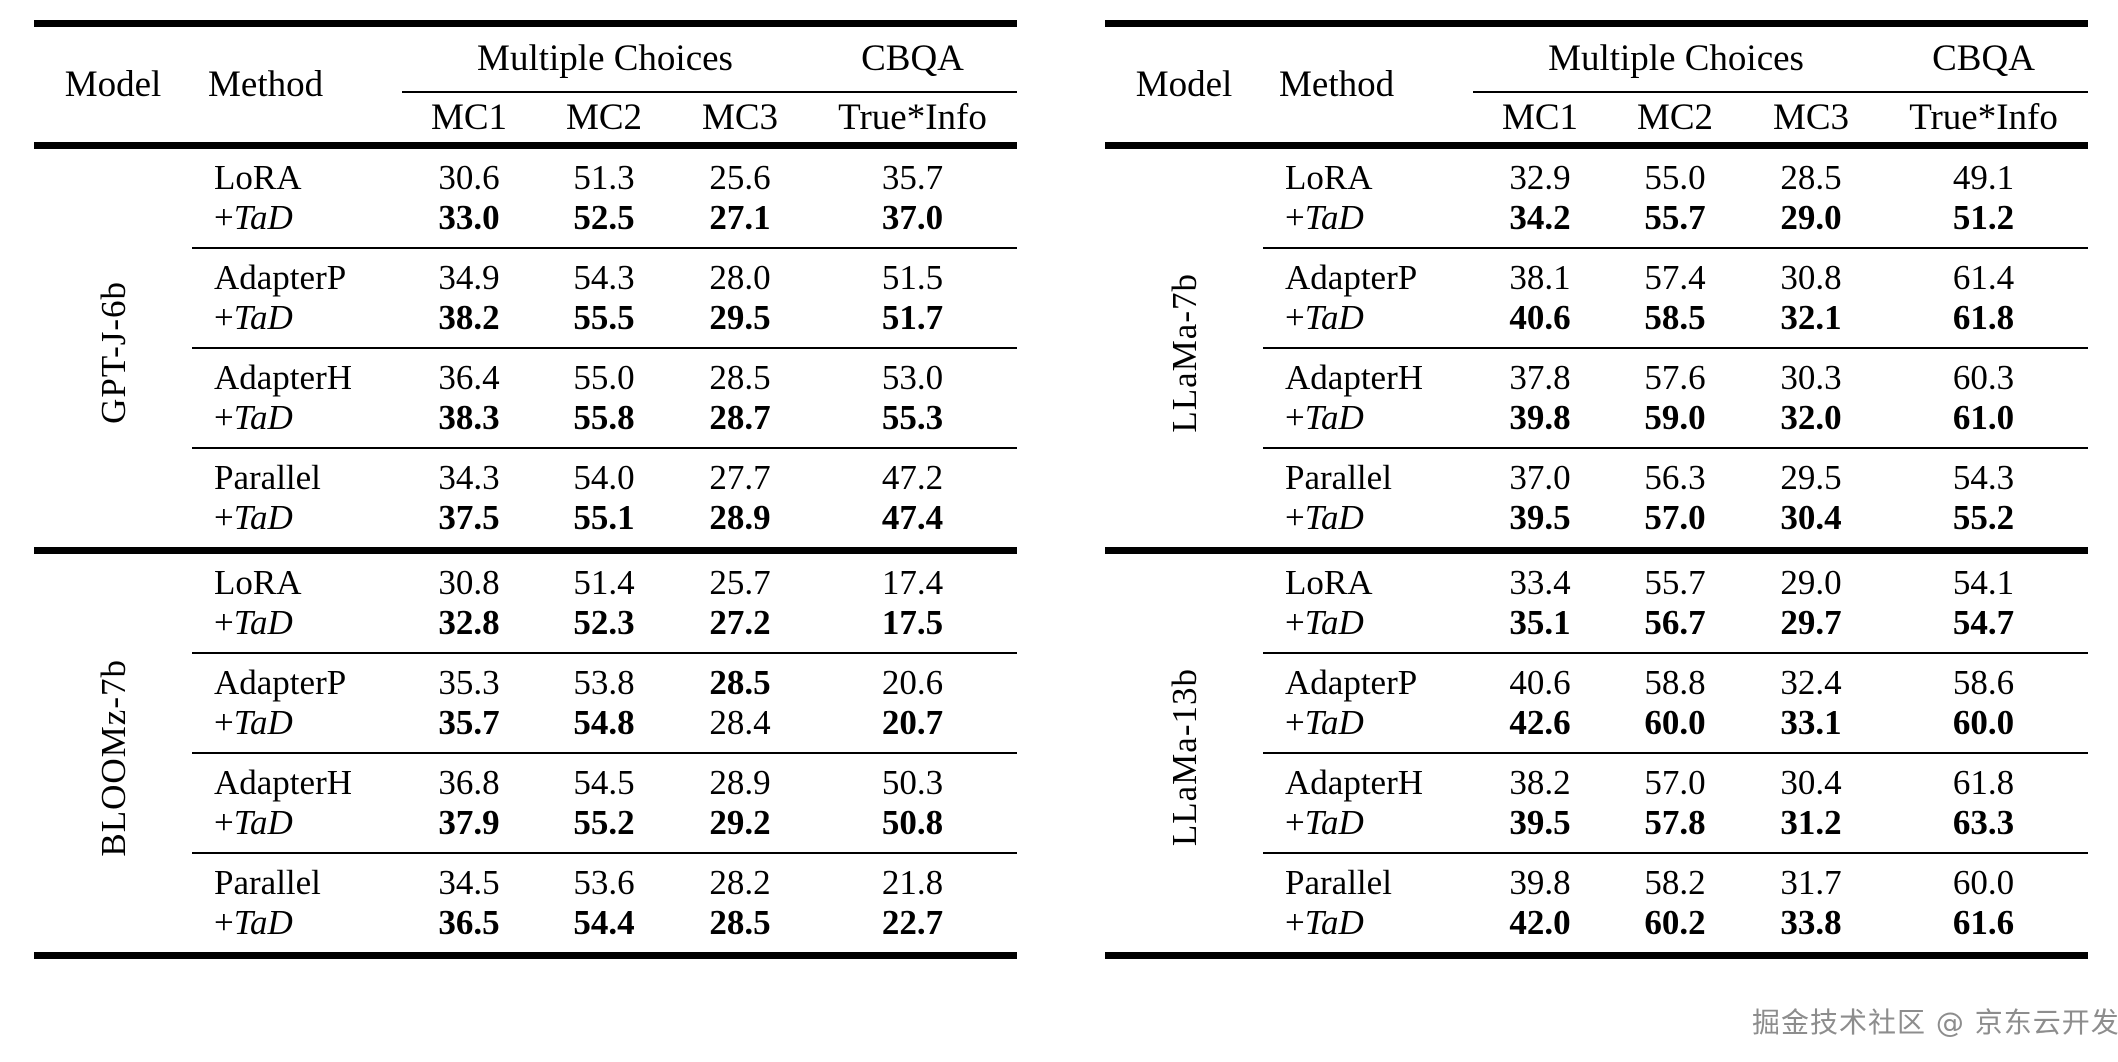  I want to click on table-row: Parallel 34.5 53.6 28.2 21.8, so click(526, 877).